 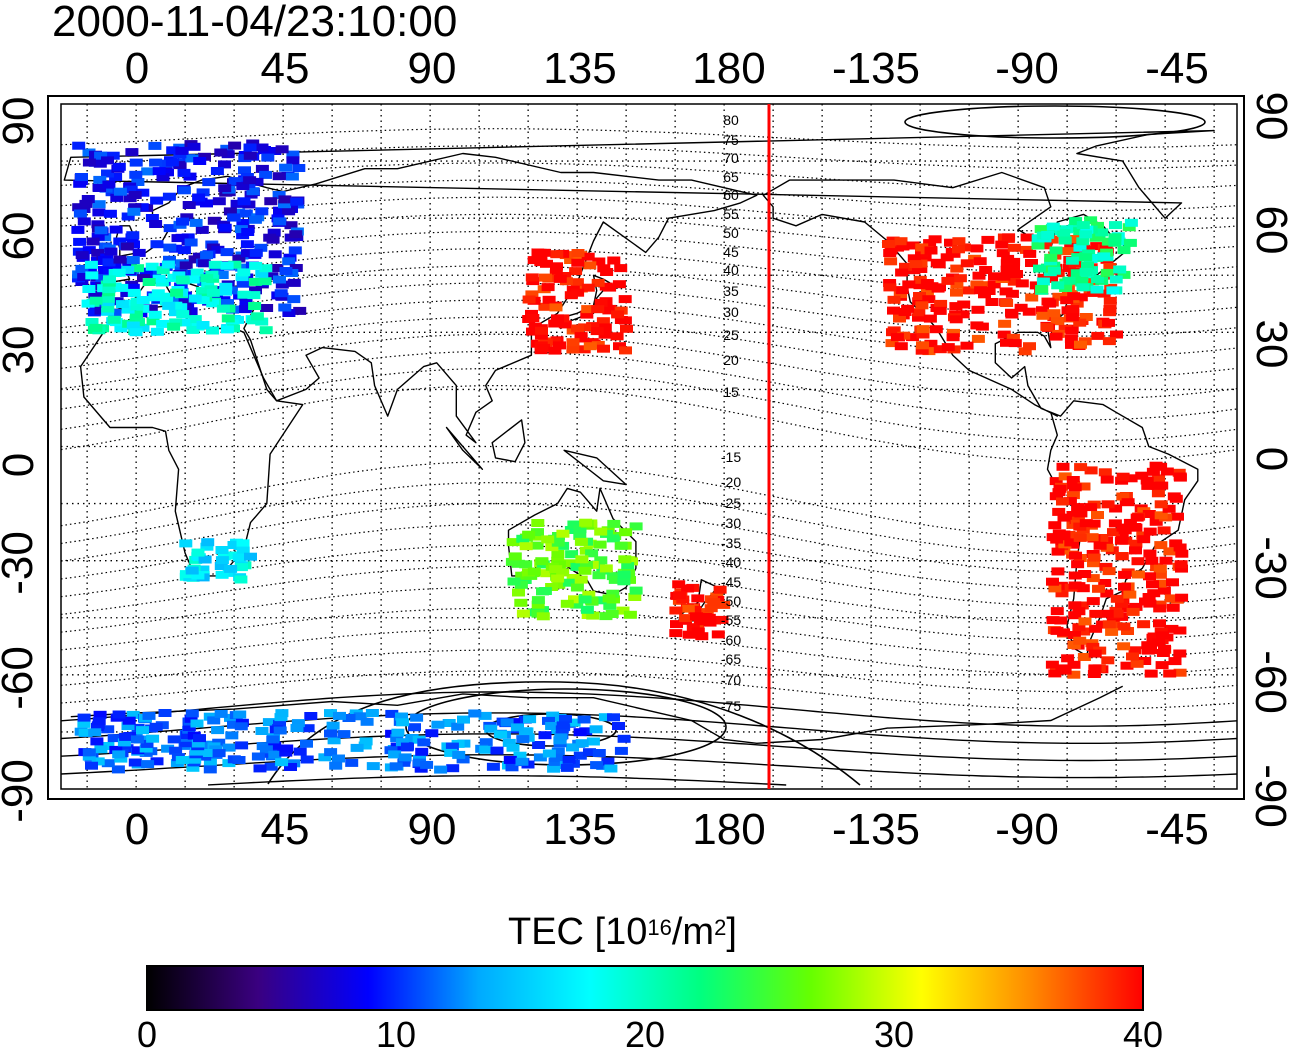 What do you see at coordinates (731, 640) in the screenshot?
I see `mlat-label: -60` at bounding box center [731, 640].